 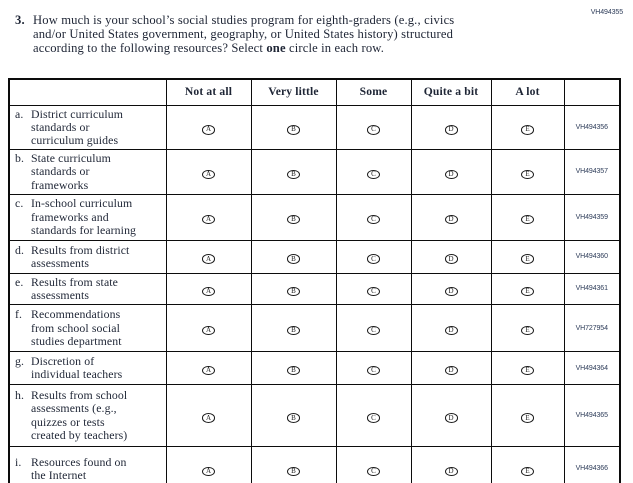 I want to click on row-letter: a., so click(x=19, y=113).